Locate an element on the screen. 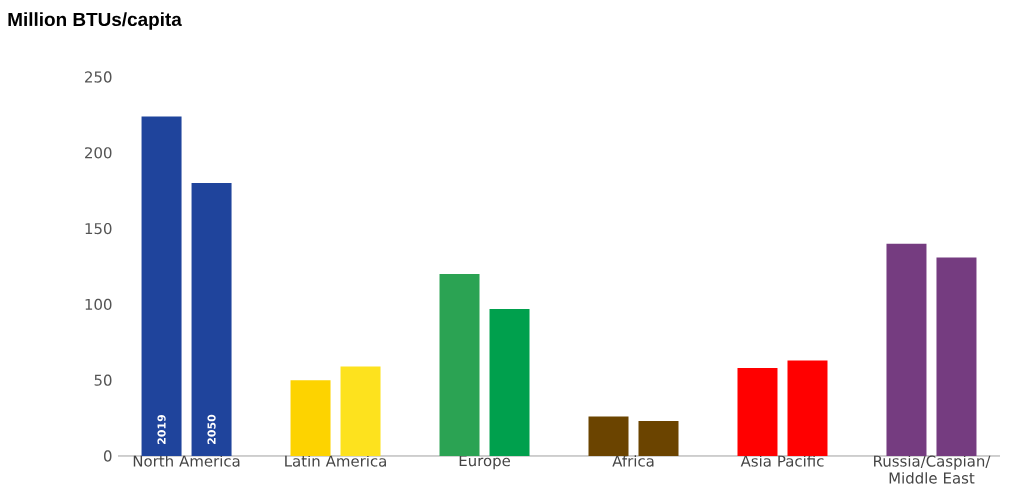  y-tick-label: 250 is located at coordinates (98, 77).